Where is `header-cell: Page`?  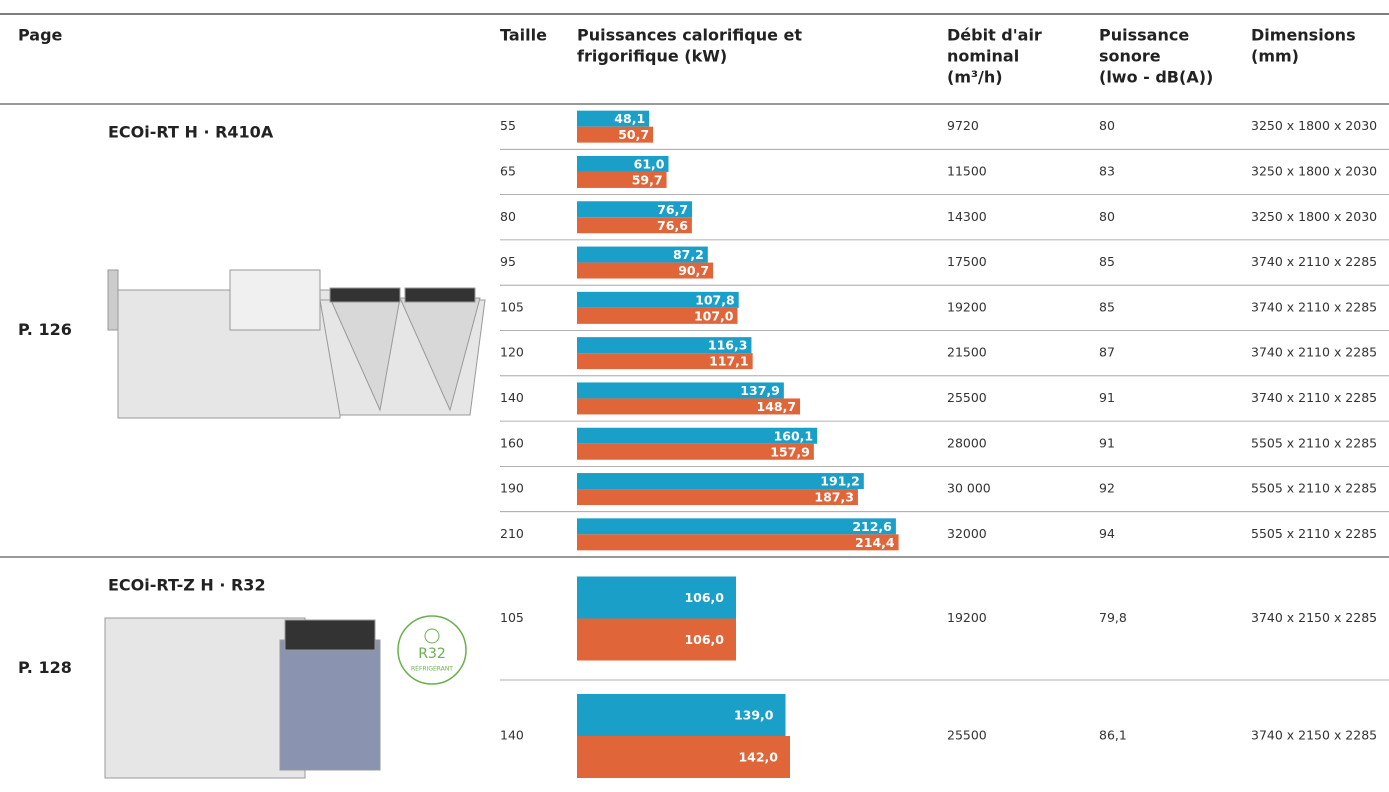
header-cell: Page is located at coordinates (40, 35).